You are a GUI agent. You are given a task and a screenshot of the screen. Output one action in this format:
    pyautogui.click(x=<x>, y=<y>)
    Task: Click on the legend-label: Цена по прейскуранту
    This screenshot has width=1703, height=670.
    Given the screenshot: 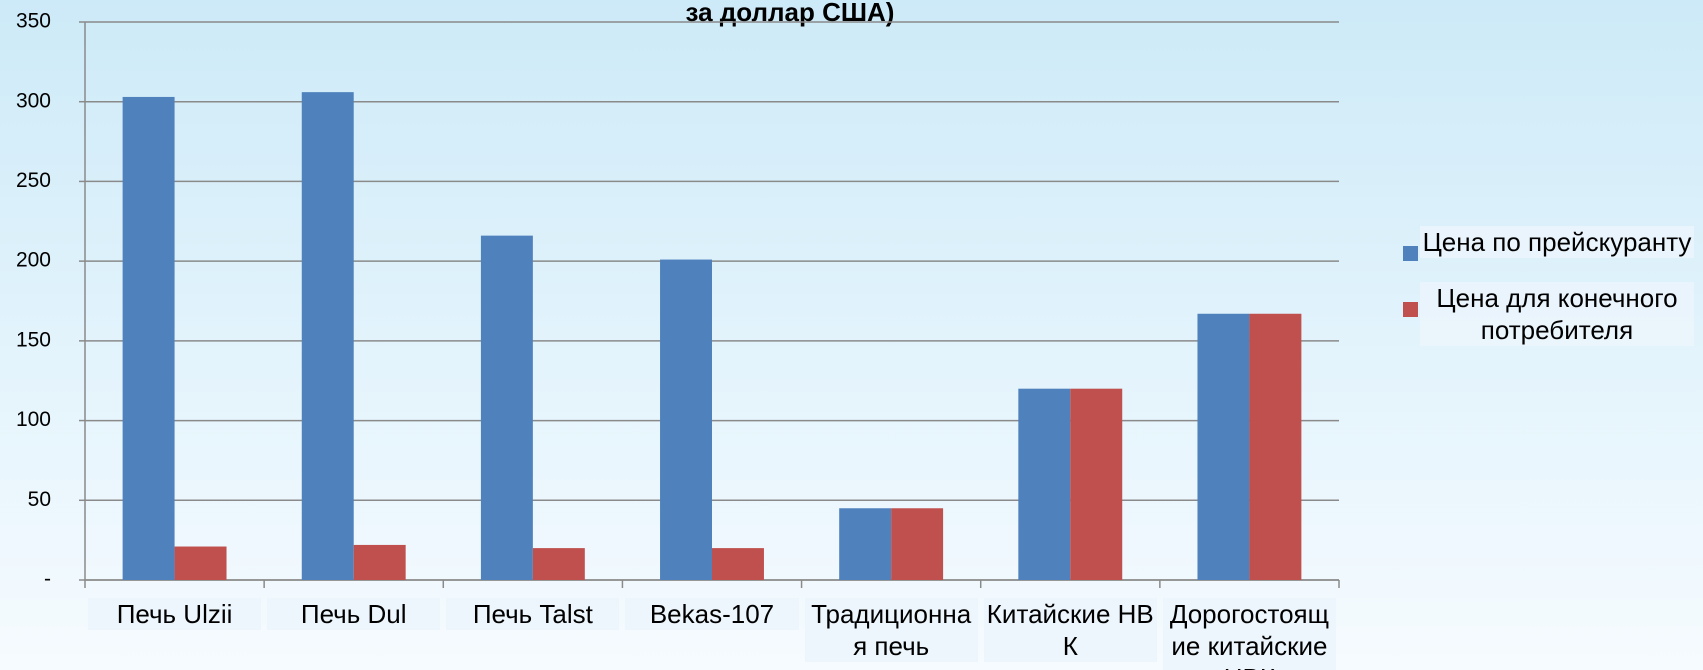 What is the action you would take?
    pyautogui.click(x=1557, y=242)
    